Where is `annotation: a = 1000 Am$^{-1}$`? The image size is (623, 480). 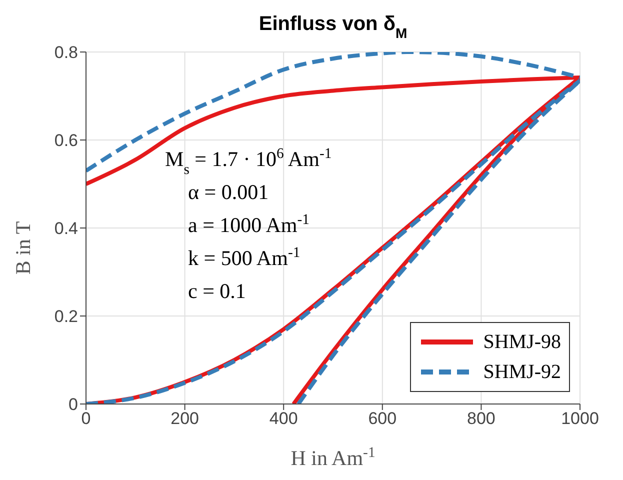 annotation: a = 1000 Am$^{-1}$ is located at coordinates (249, 224).